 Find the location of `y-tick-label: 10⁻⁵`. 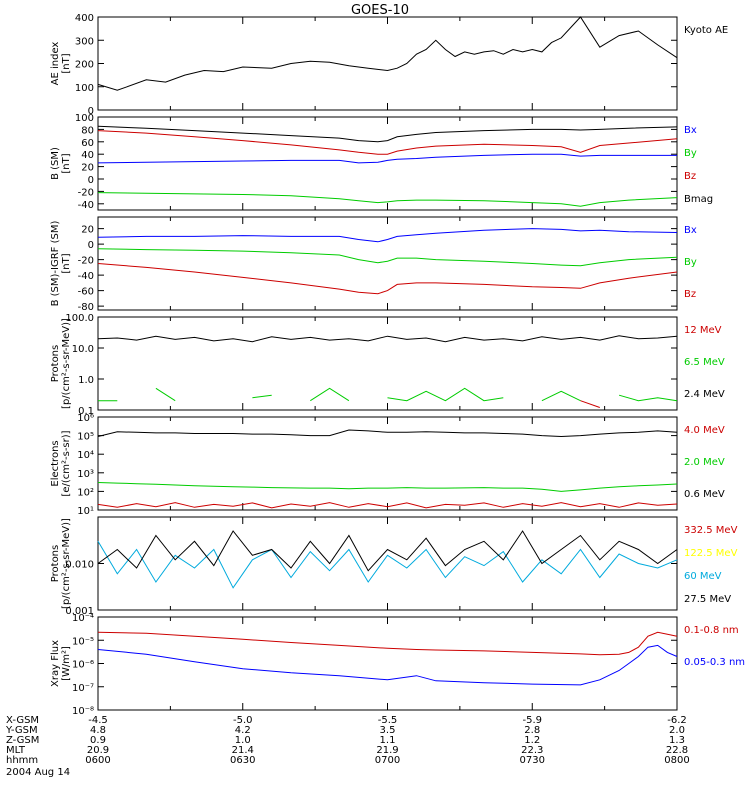

y-tick-label: 10⁻⁵ is located at coordinates (83, 641).